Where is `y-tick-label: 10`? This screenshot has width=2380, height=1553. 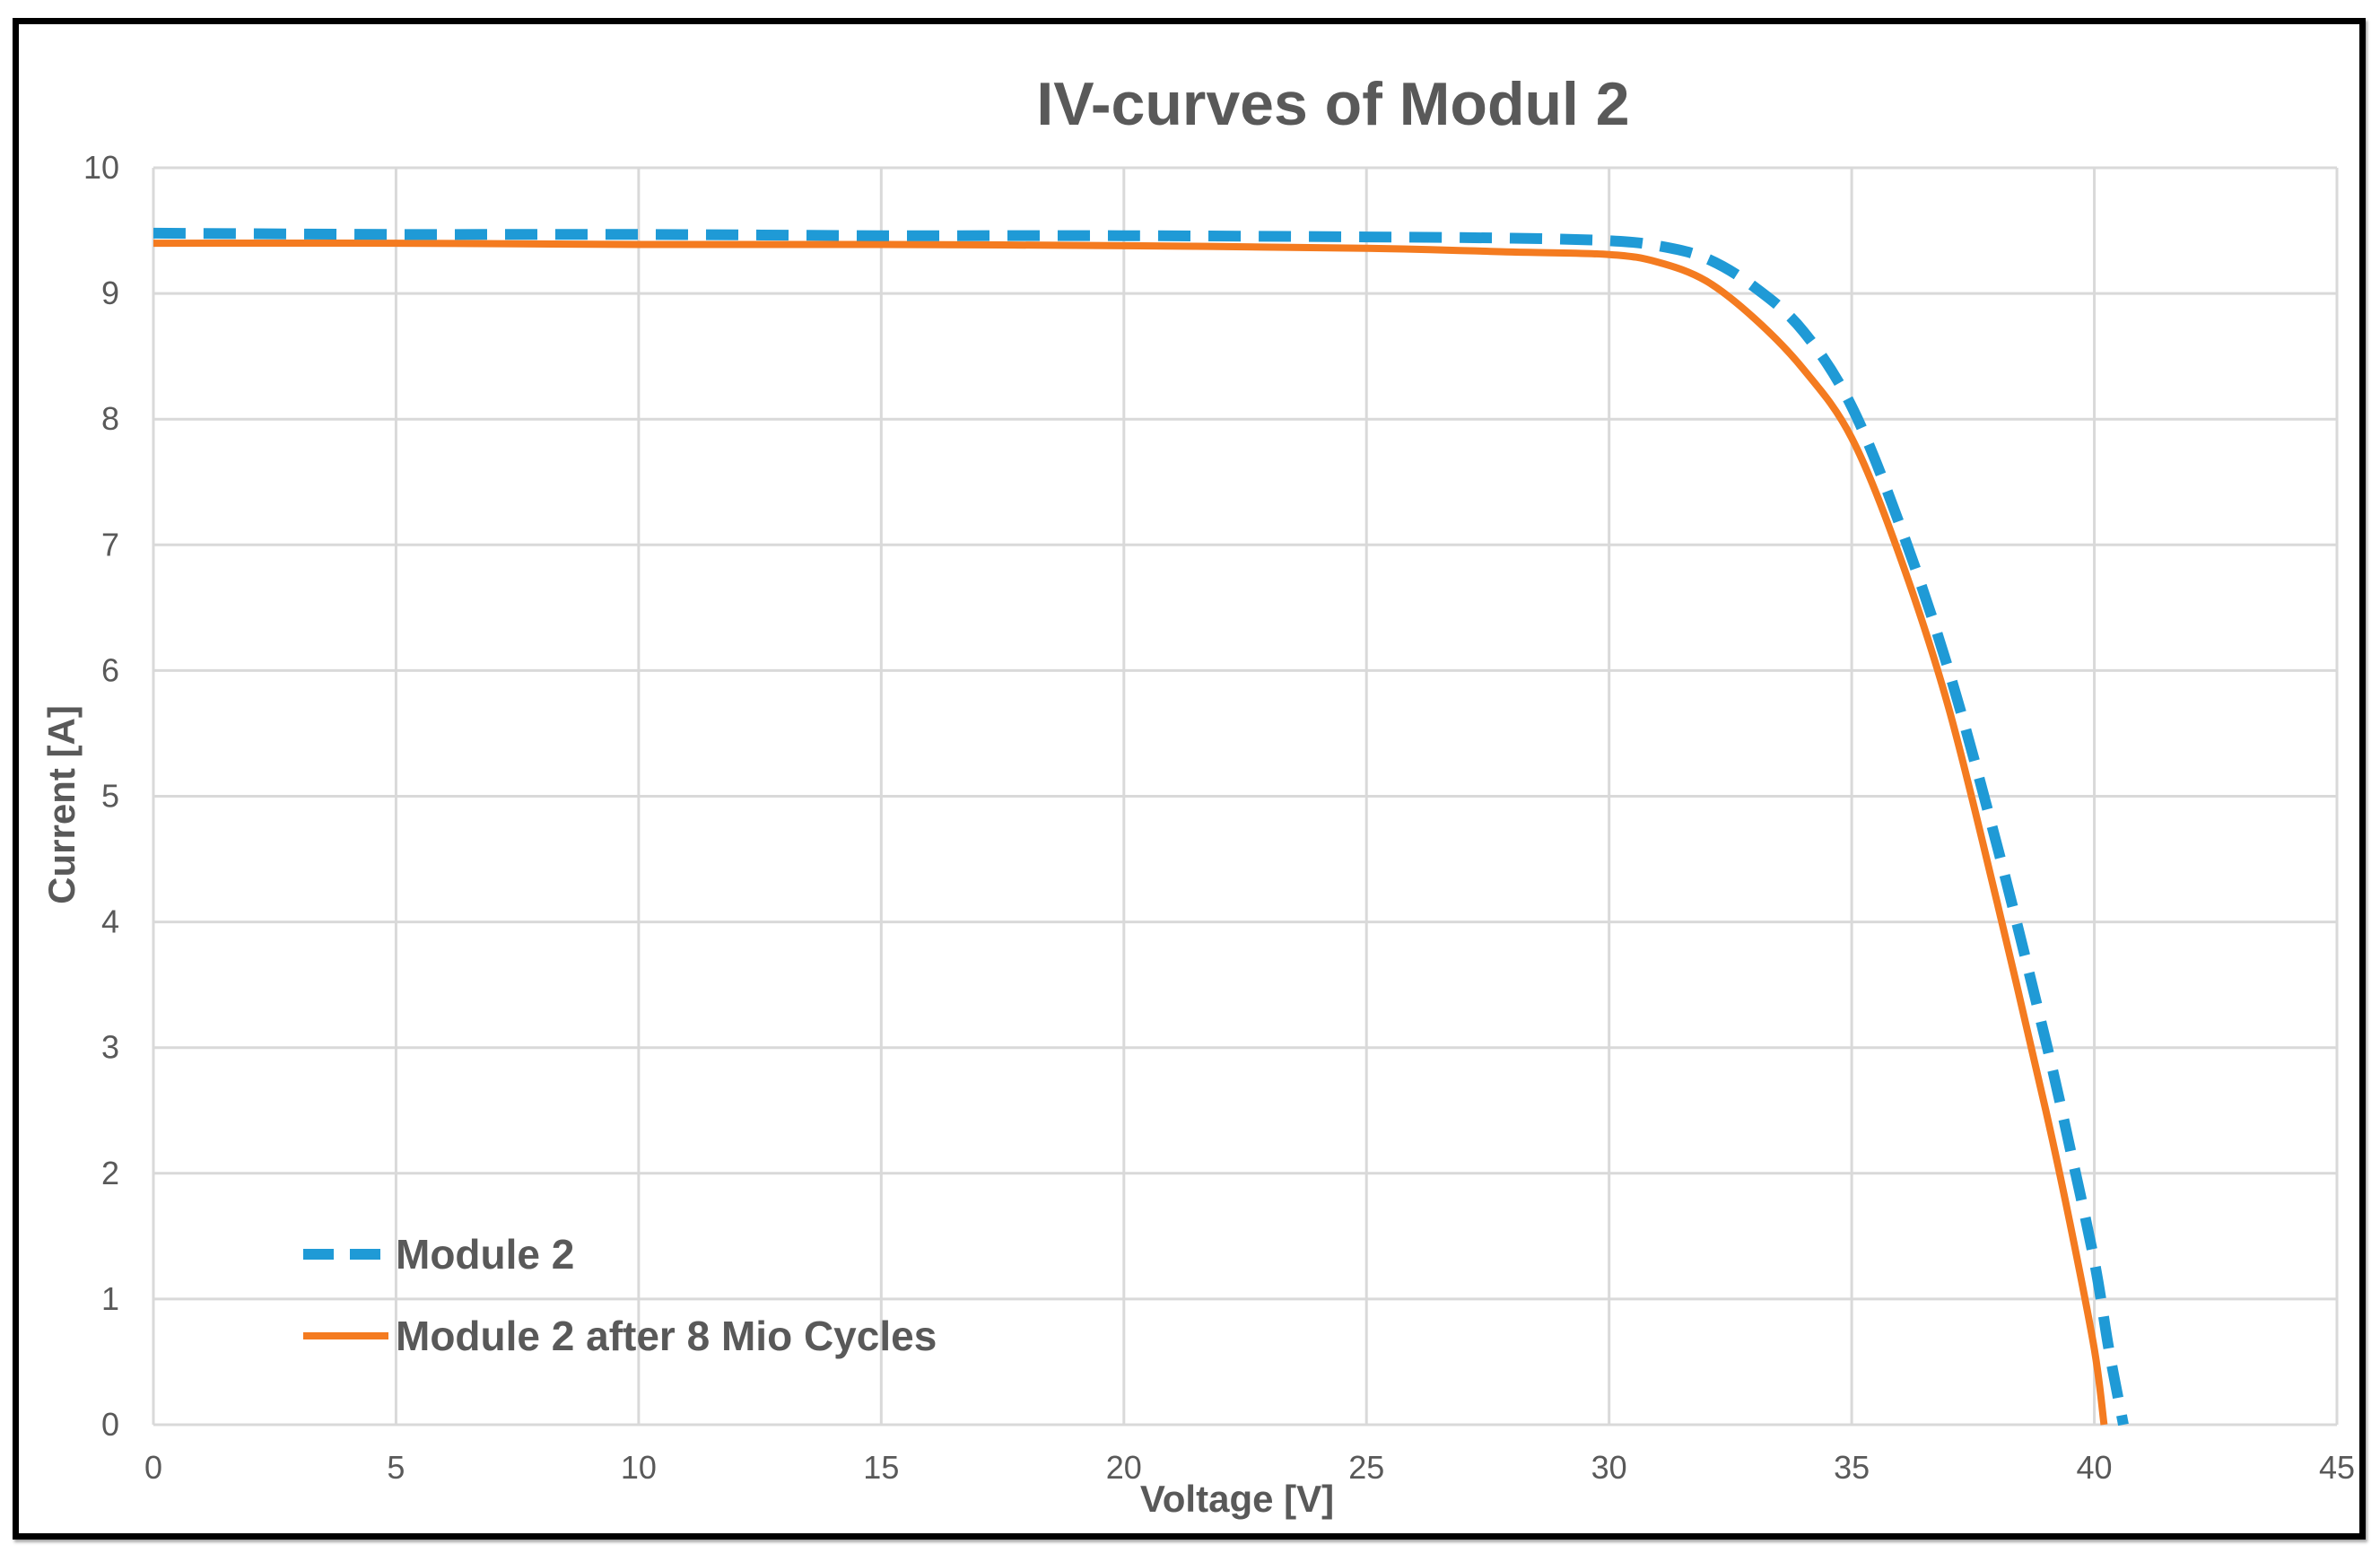 y-tick-label: 10 is located at coordinates (101, 167).